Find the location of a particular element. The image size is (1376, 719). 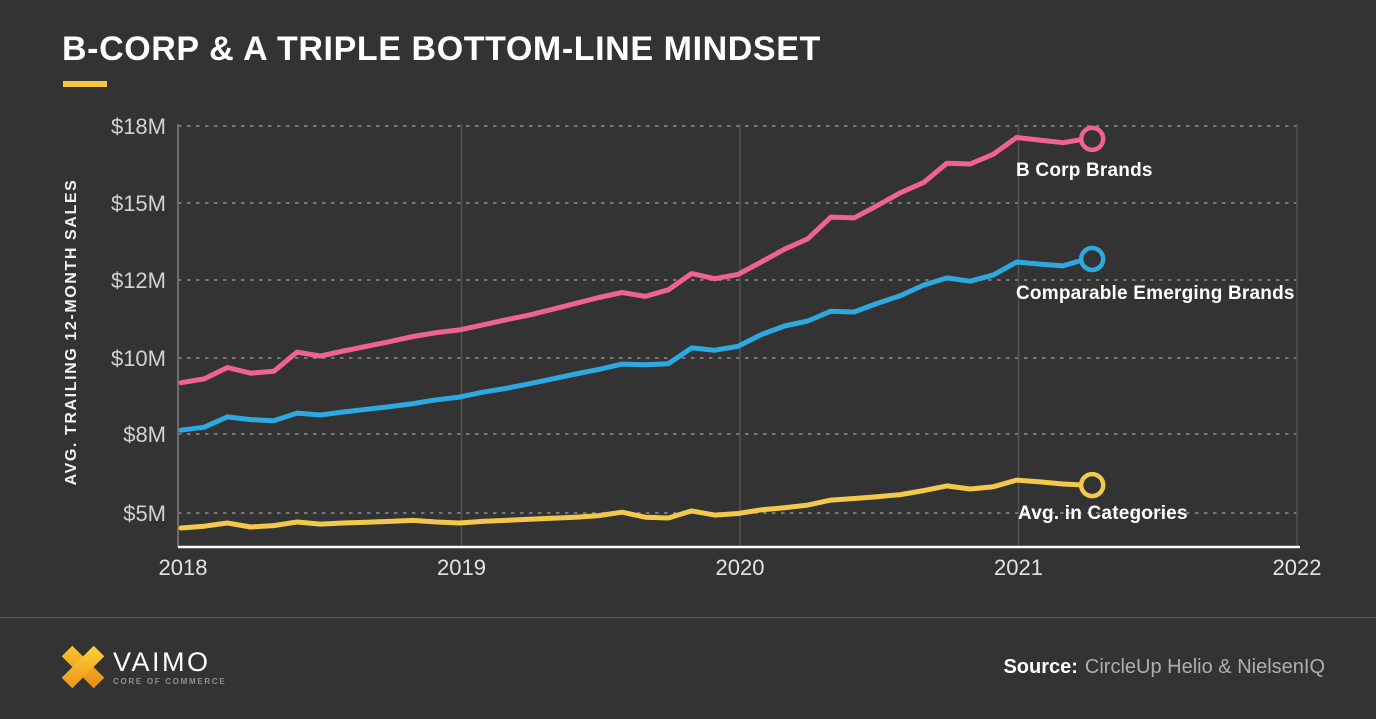

title-accent-bar is located at coordinates (85, 84).